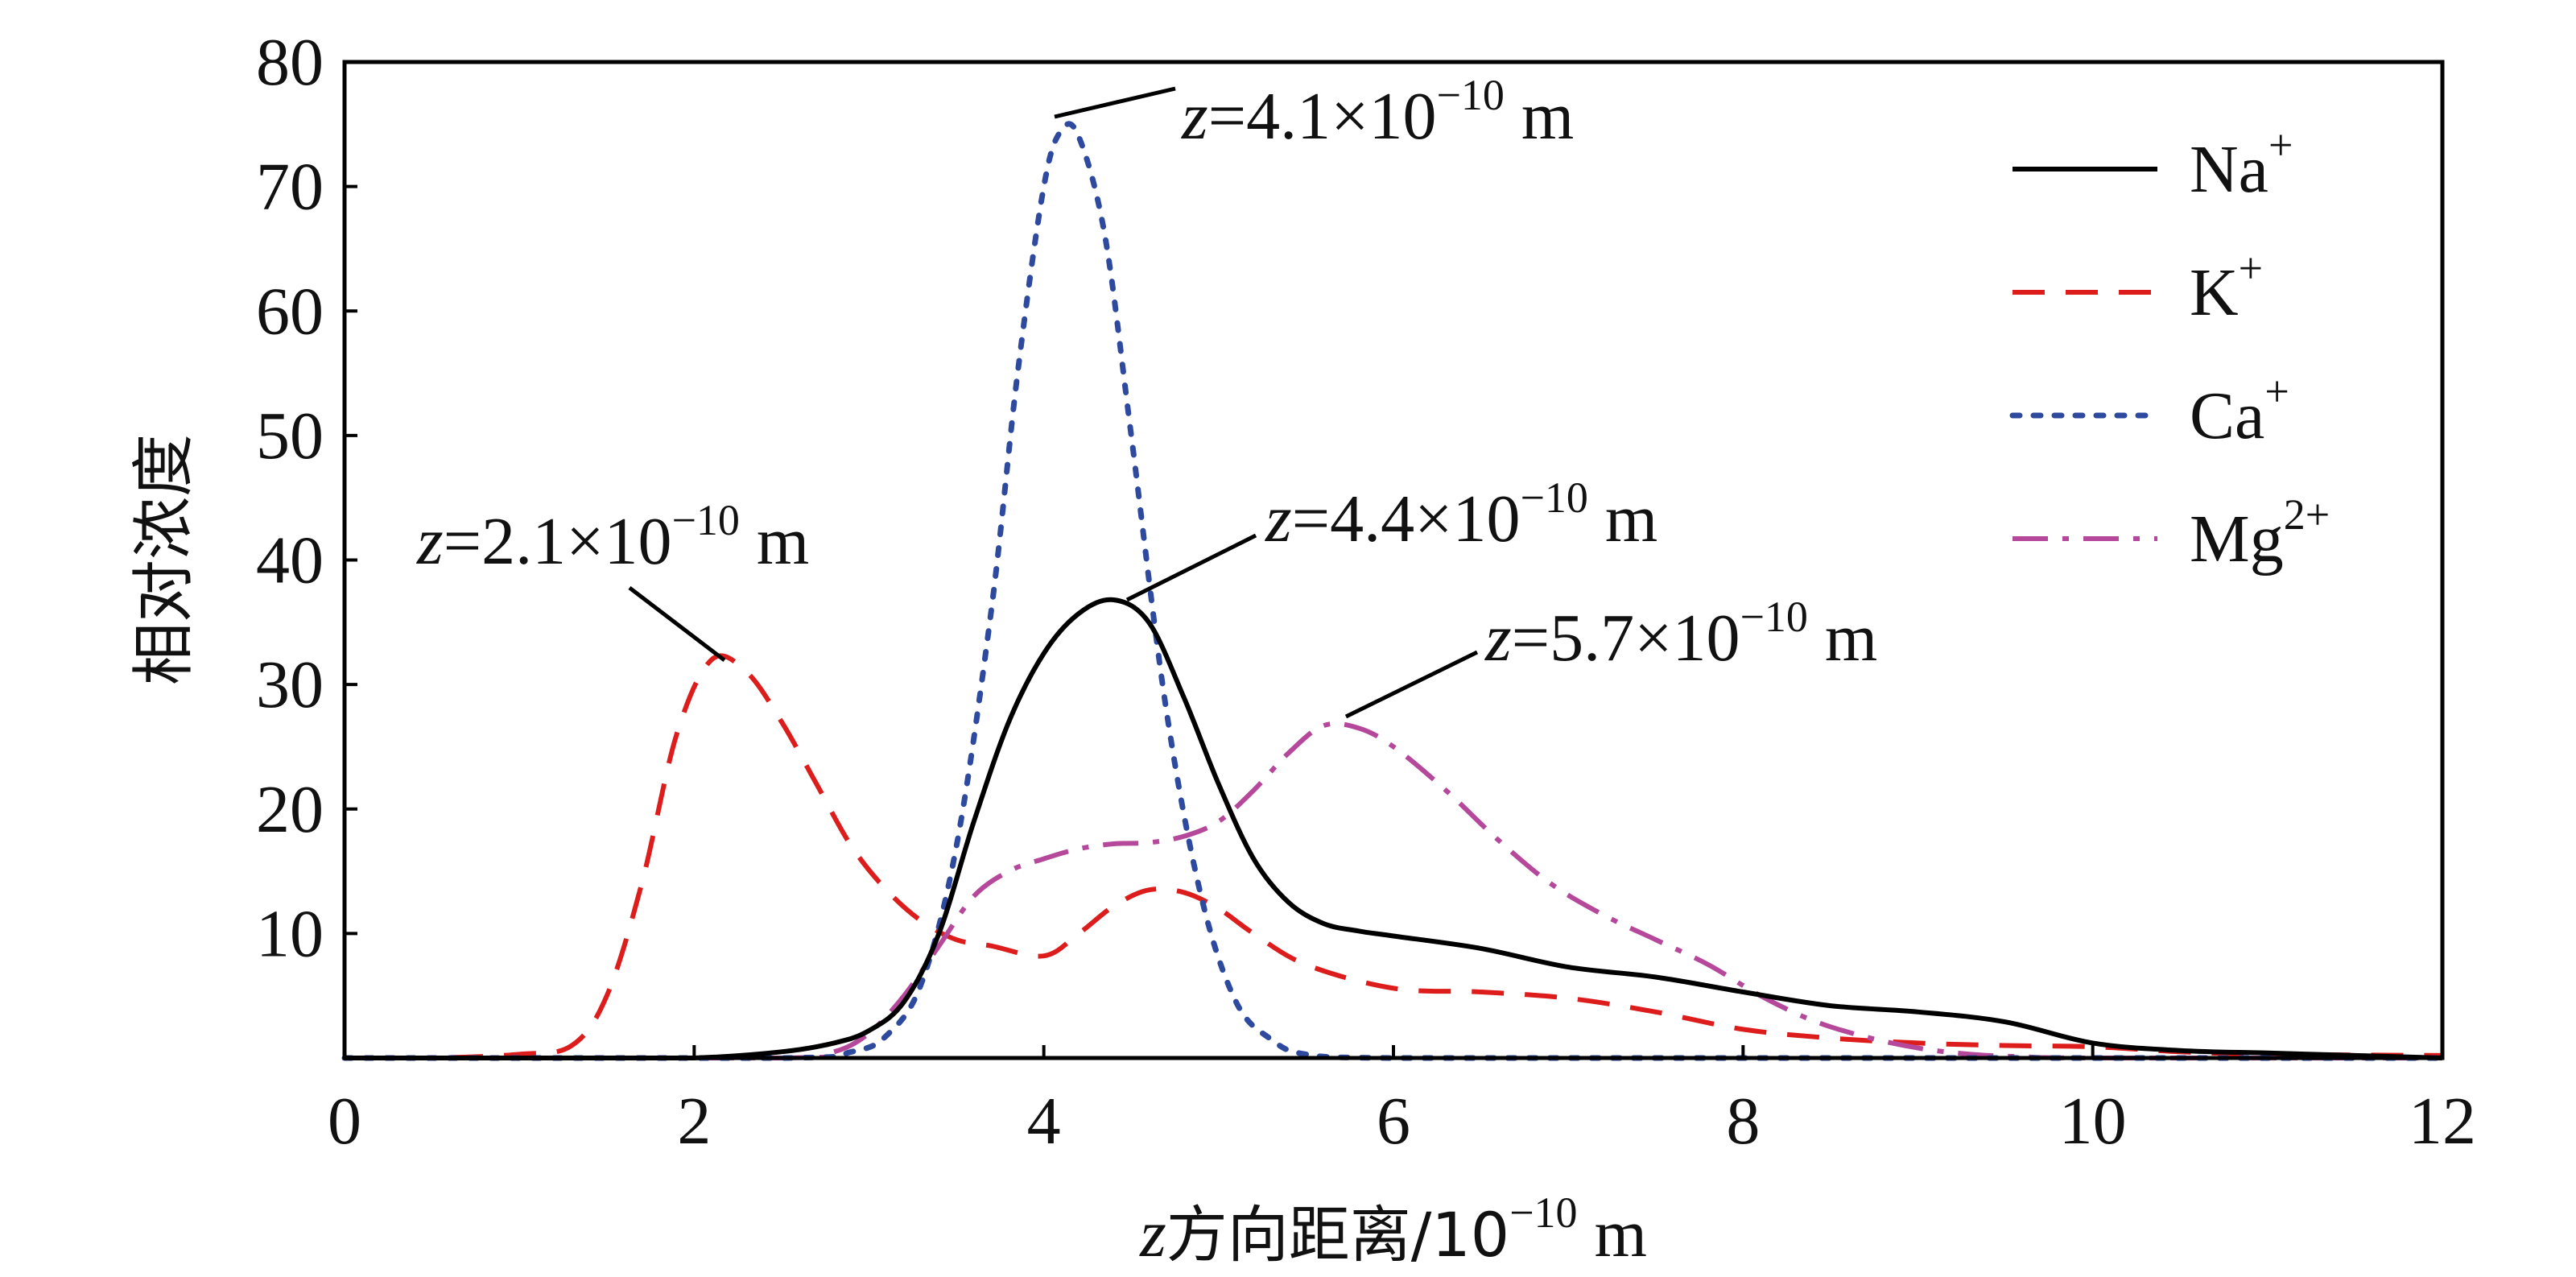  What do you see at coordinates (1543, 1212) in the screenshot?
I see `x-axis-title-exp: −10` at bounding box center [1543, 1212].